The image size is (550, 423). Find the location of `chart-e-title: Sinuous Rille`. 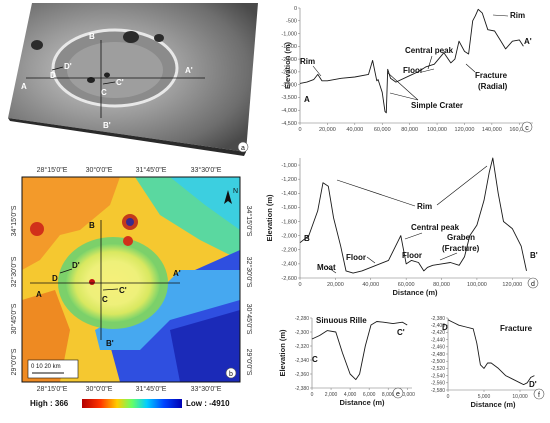

chart-e-title: Sinuous Rille is located at coordinates (341, 320).